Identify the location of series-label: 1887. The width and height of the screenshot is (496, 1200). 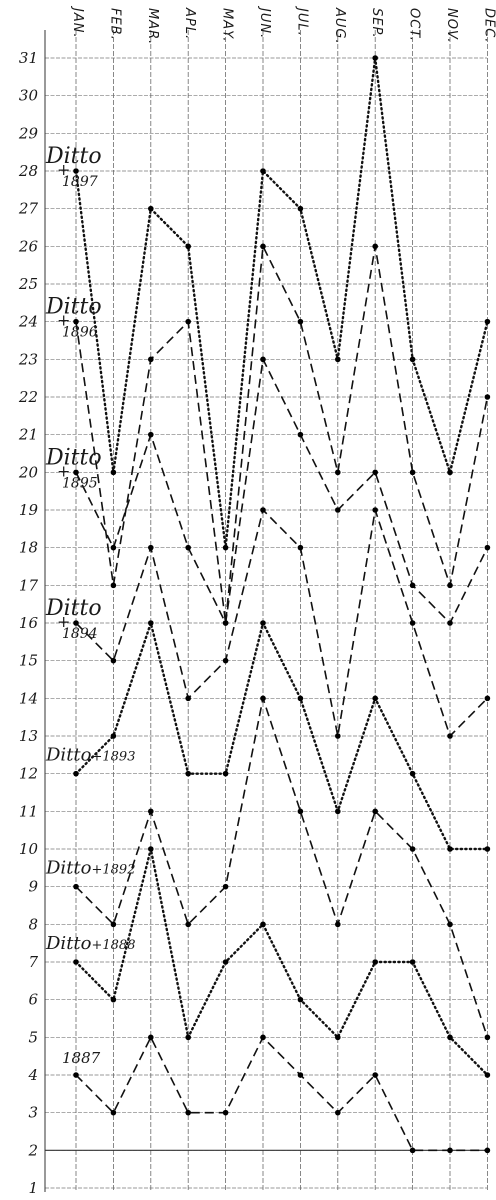
(81, 1058).